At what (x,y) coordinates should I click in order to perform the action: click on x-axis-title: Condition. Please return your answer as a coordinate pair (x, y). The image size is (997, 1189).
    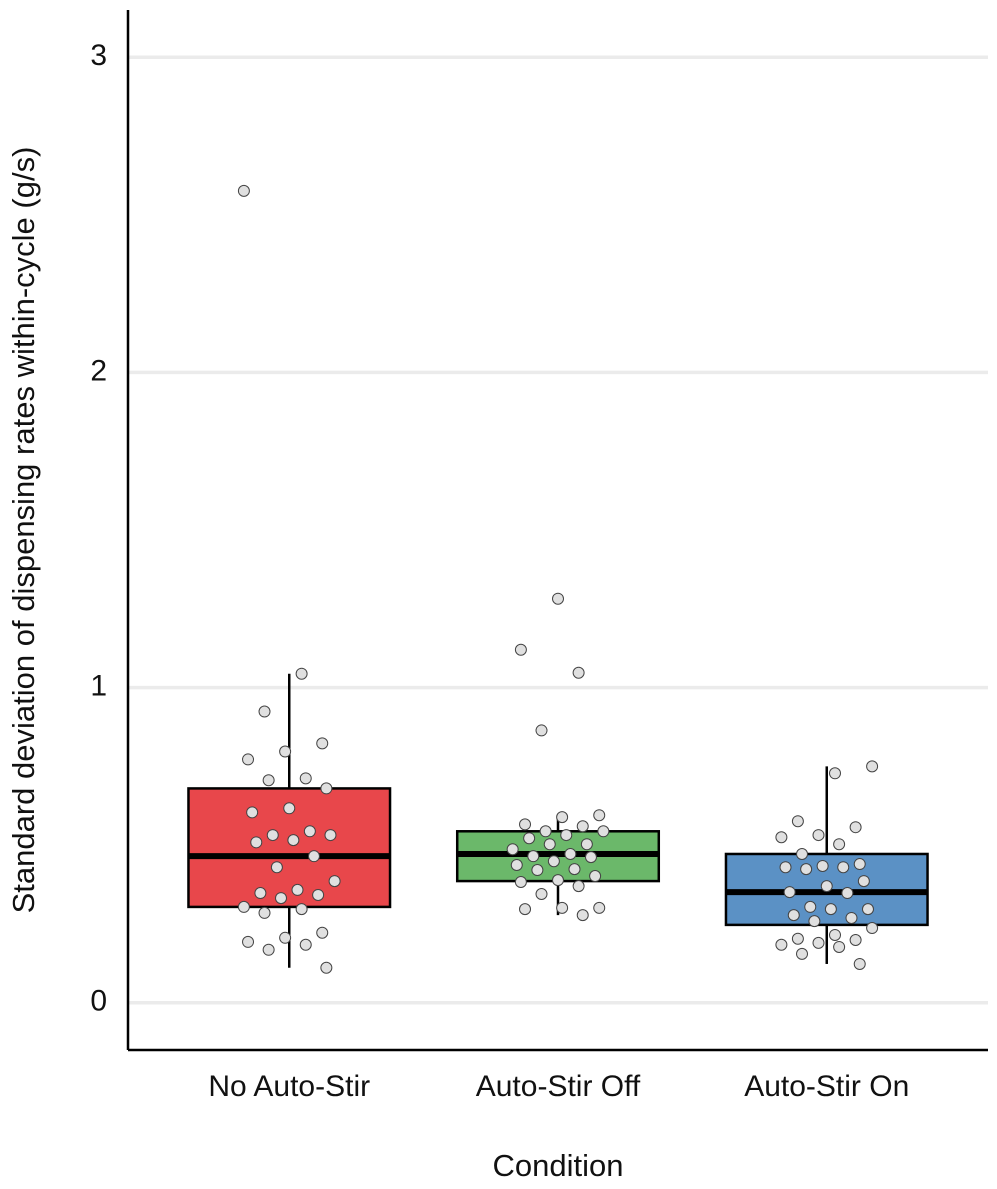
    Looking at the image, I should click on (558, 1165).